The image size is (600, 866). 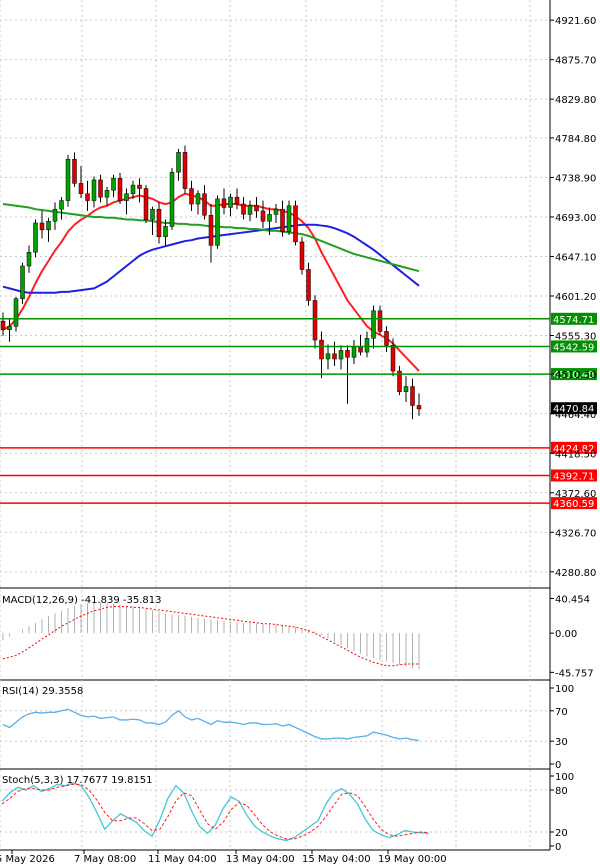 What do you see at coordinates (287, 812) in the screenshot?
I see `stoch-panel: 100 80 20 0` at bounding box center [287, 812].